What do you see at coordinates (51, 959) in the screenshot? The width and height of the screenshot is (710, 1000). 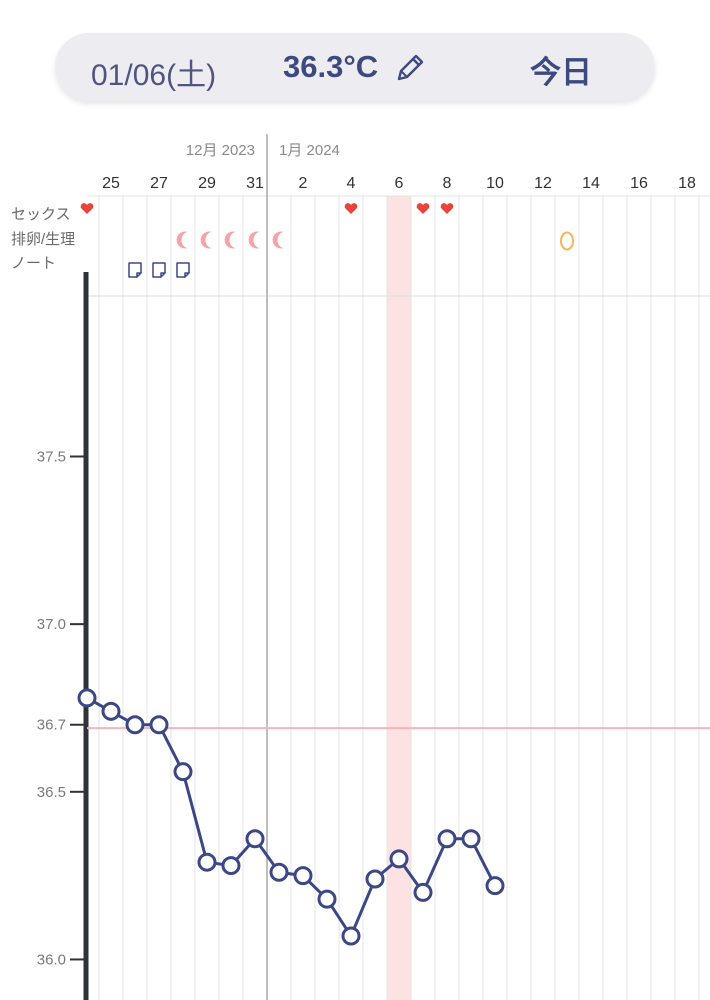 I see `y-tick-label: 36.0` at bounding box center [51, 959].